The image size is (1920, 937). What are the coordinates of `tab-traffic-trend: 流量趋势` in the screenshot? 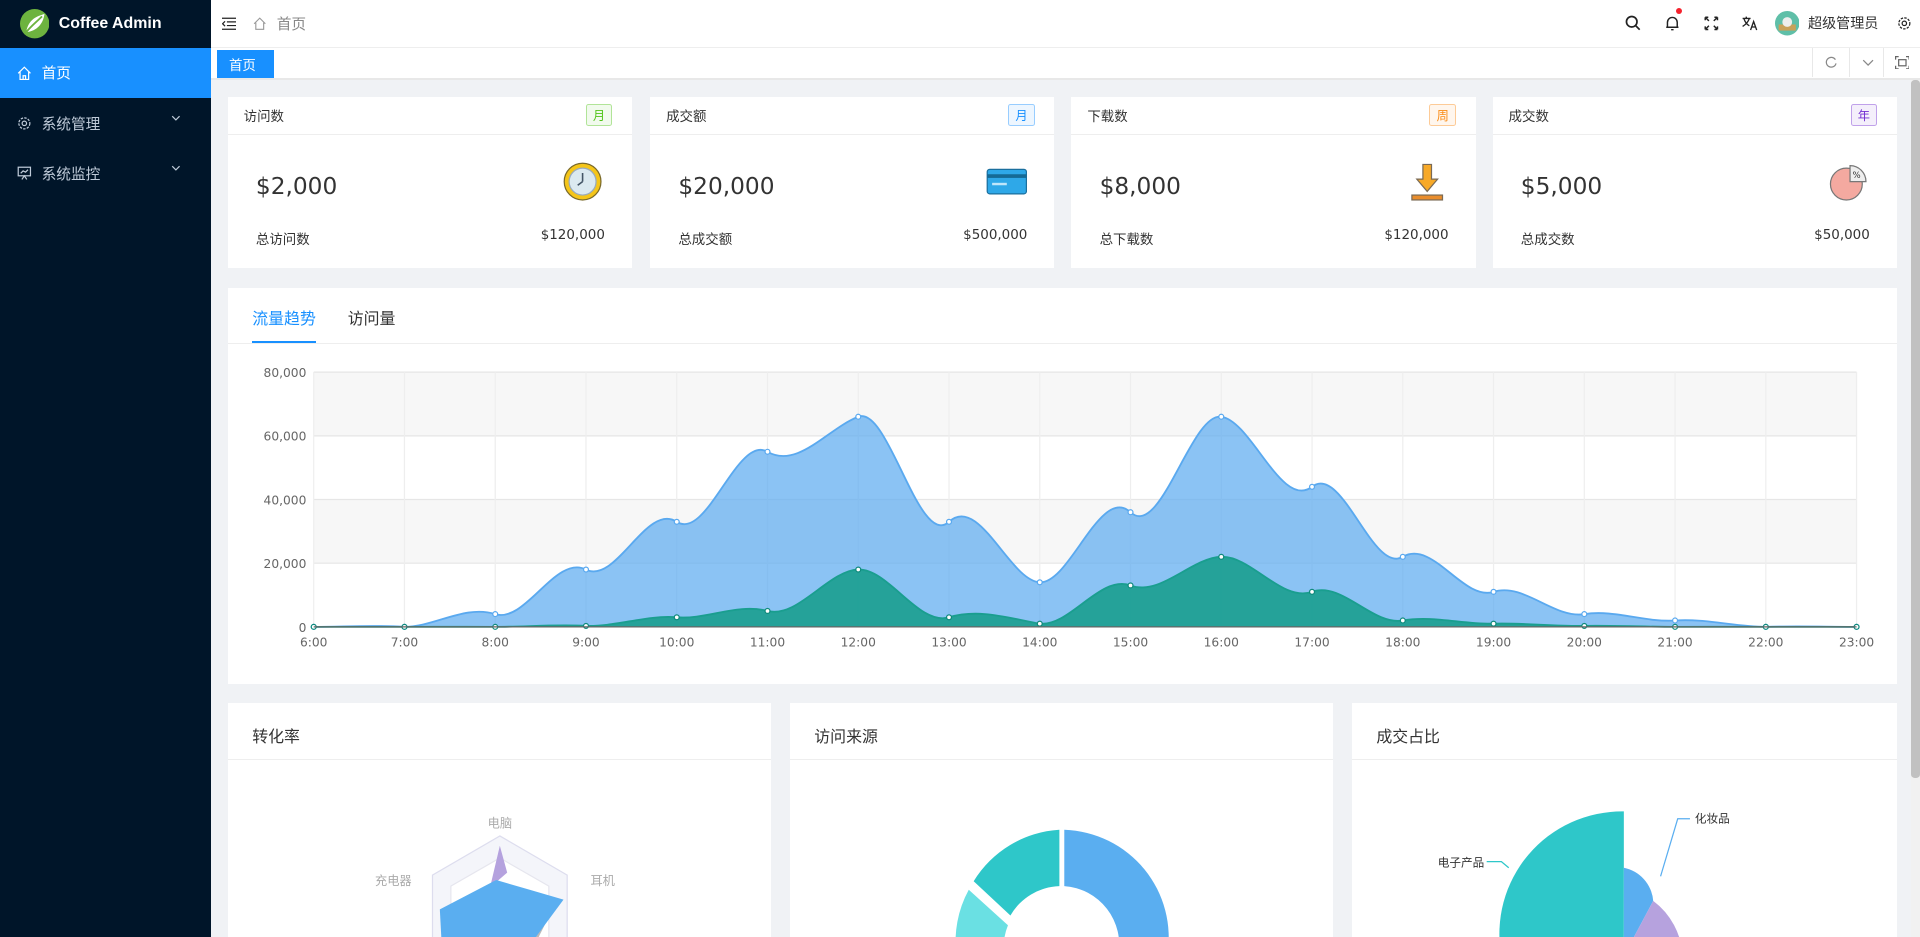 It's located at (284, 316).